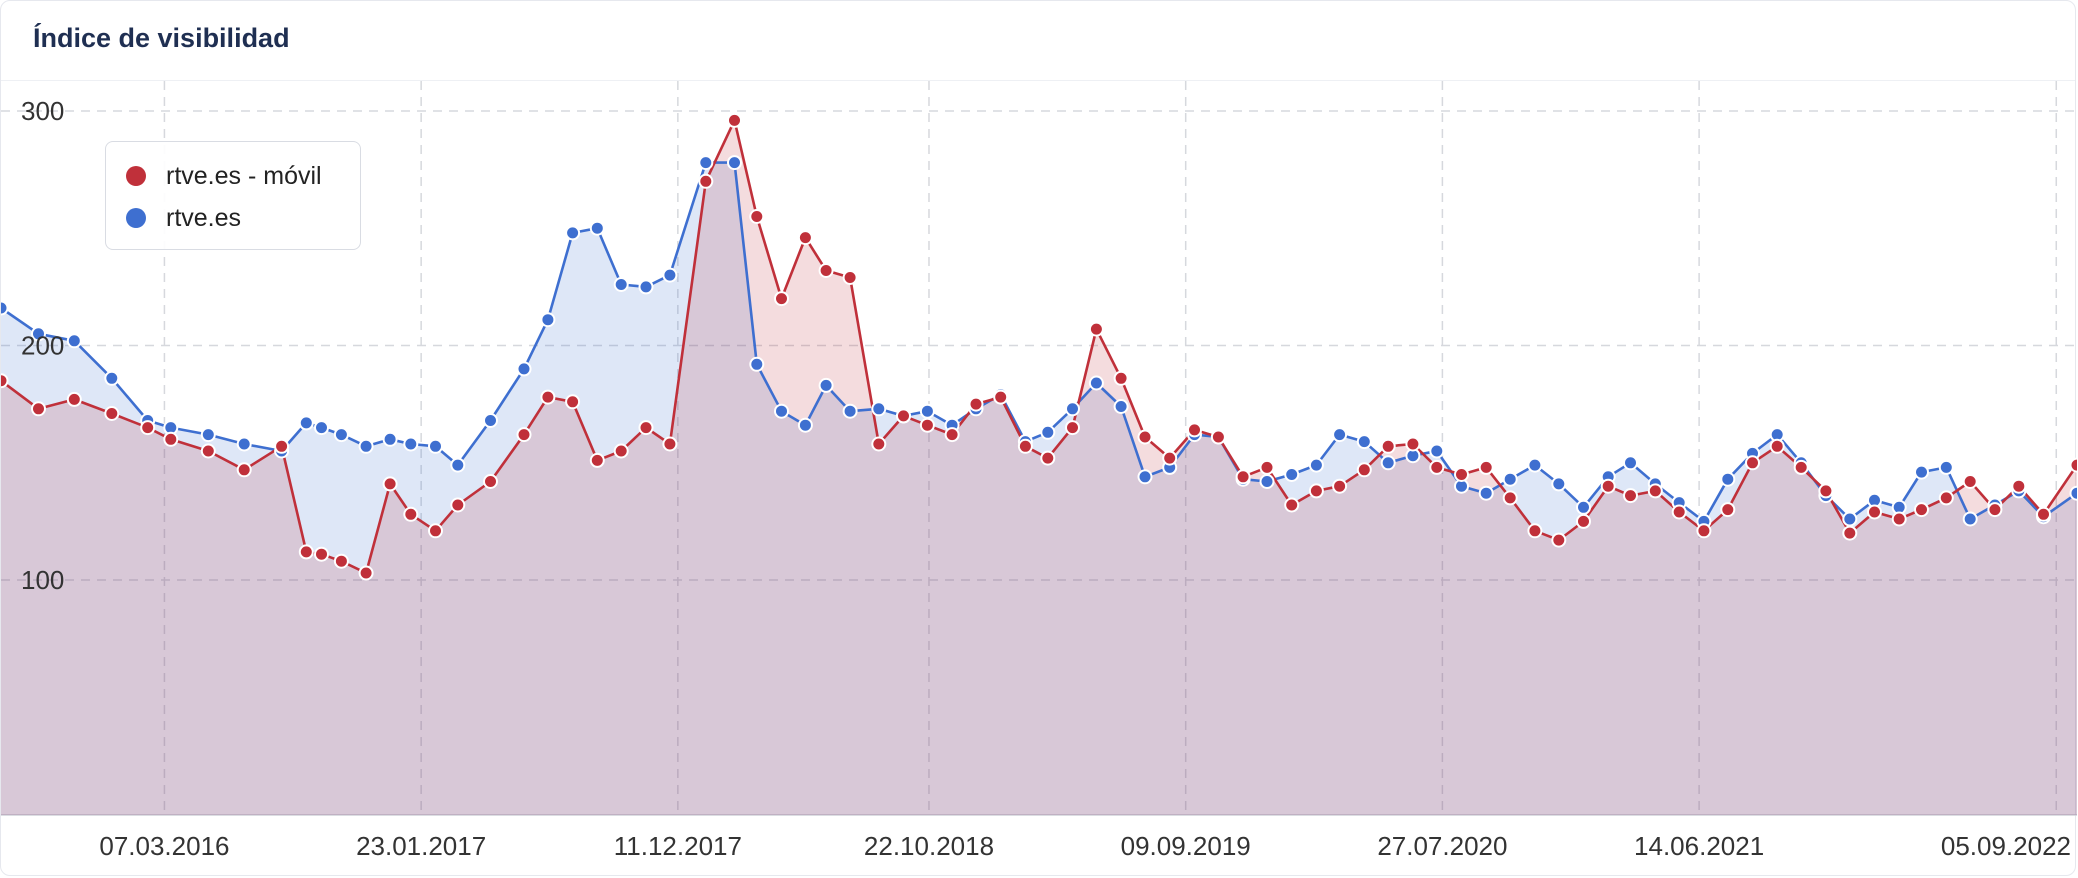 The image size is (2078, 878). I want to click on legend-item-mobile: rtve.es - móvil, so click(224, 176).